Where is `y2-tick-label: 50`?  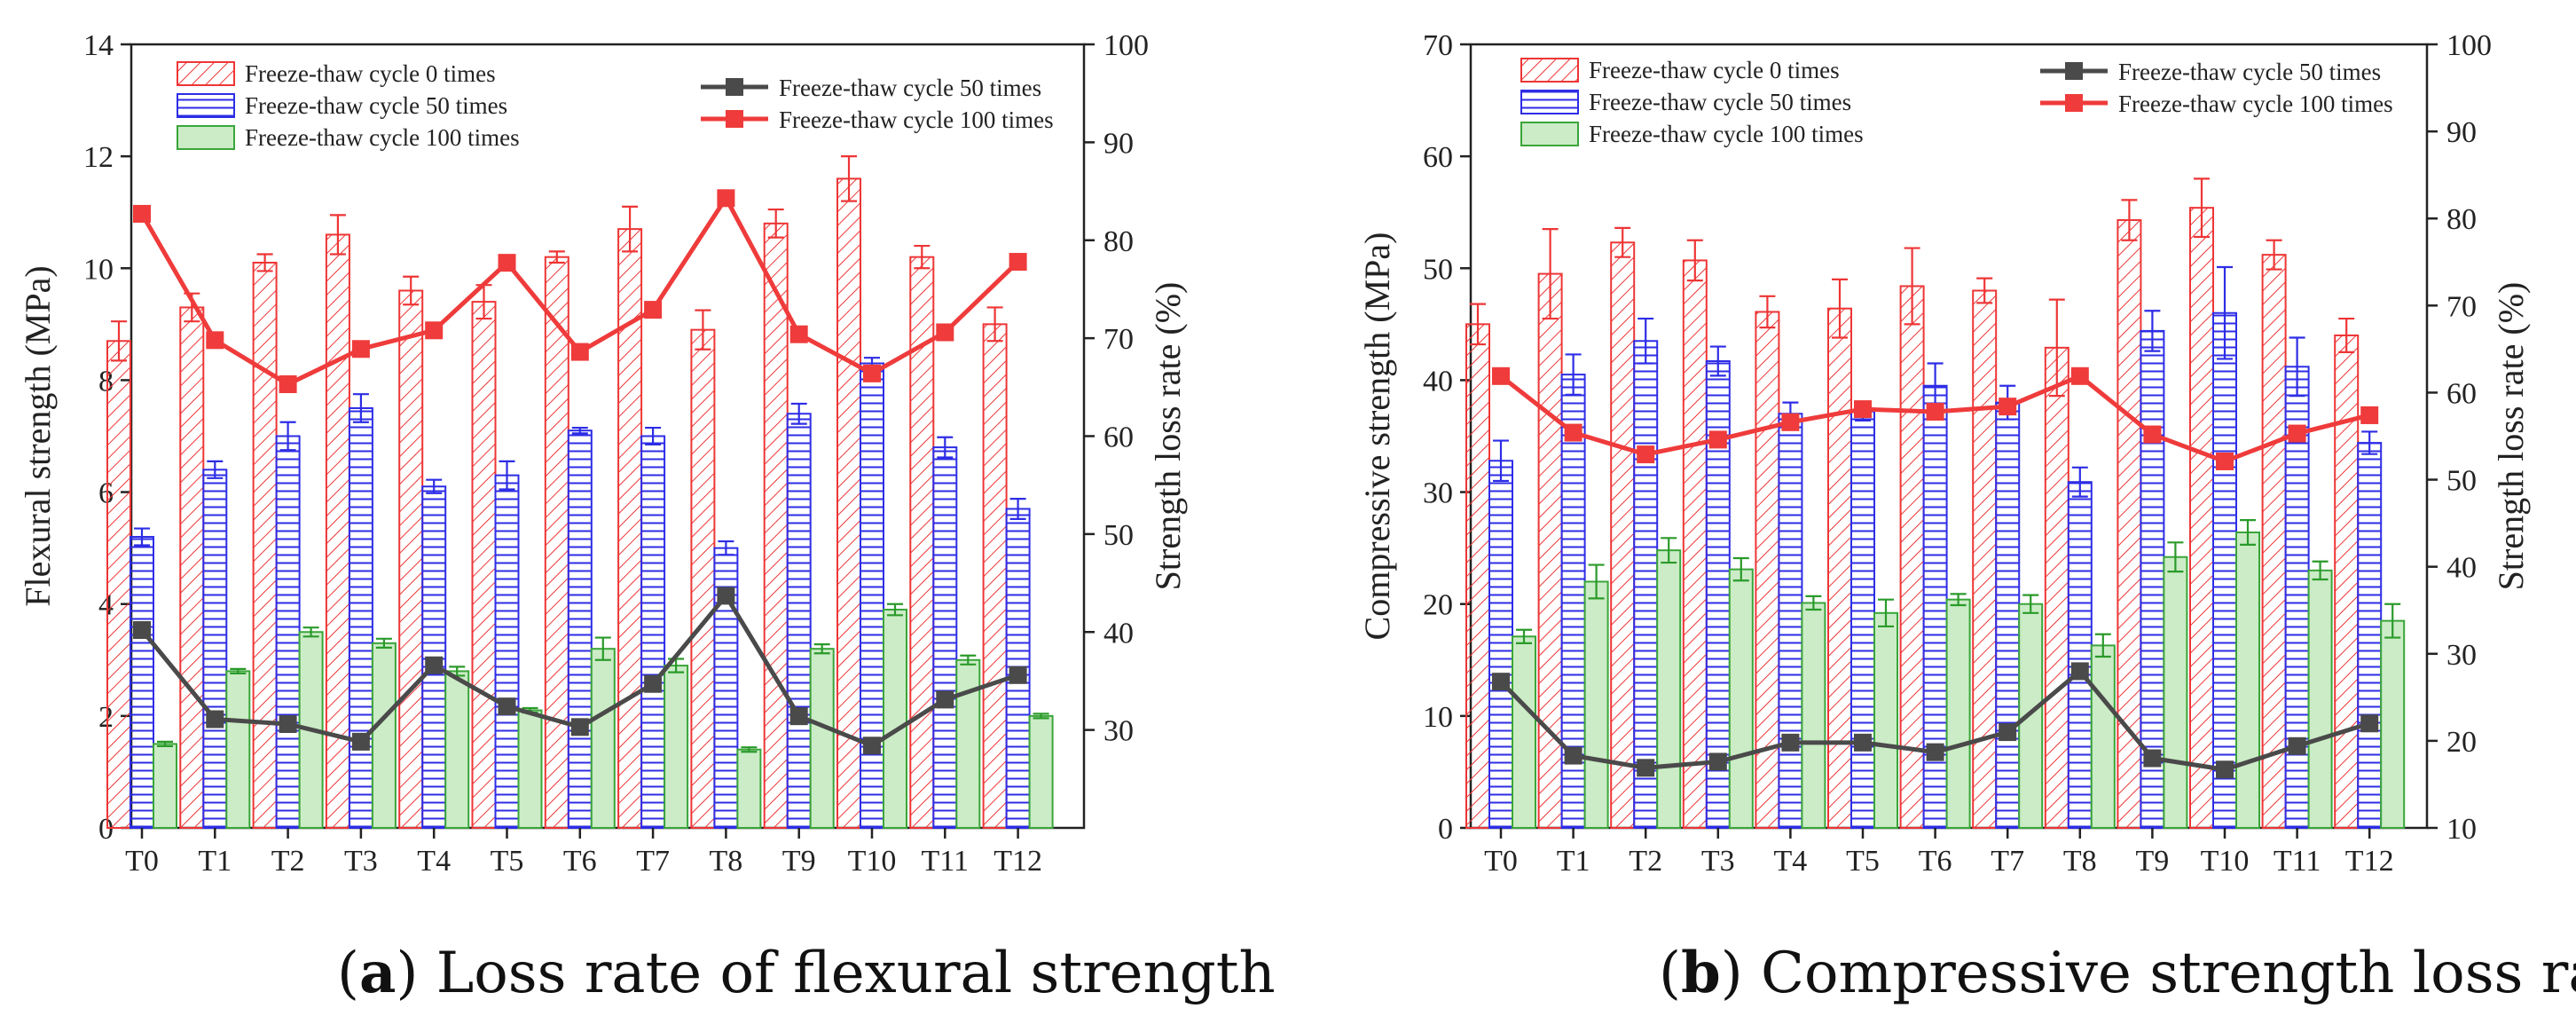 y2-tick-label: 50 is located at coordinates (2461, 481).